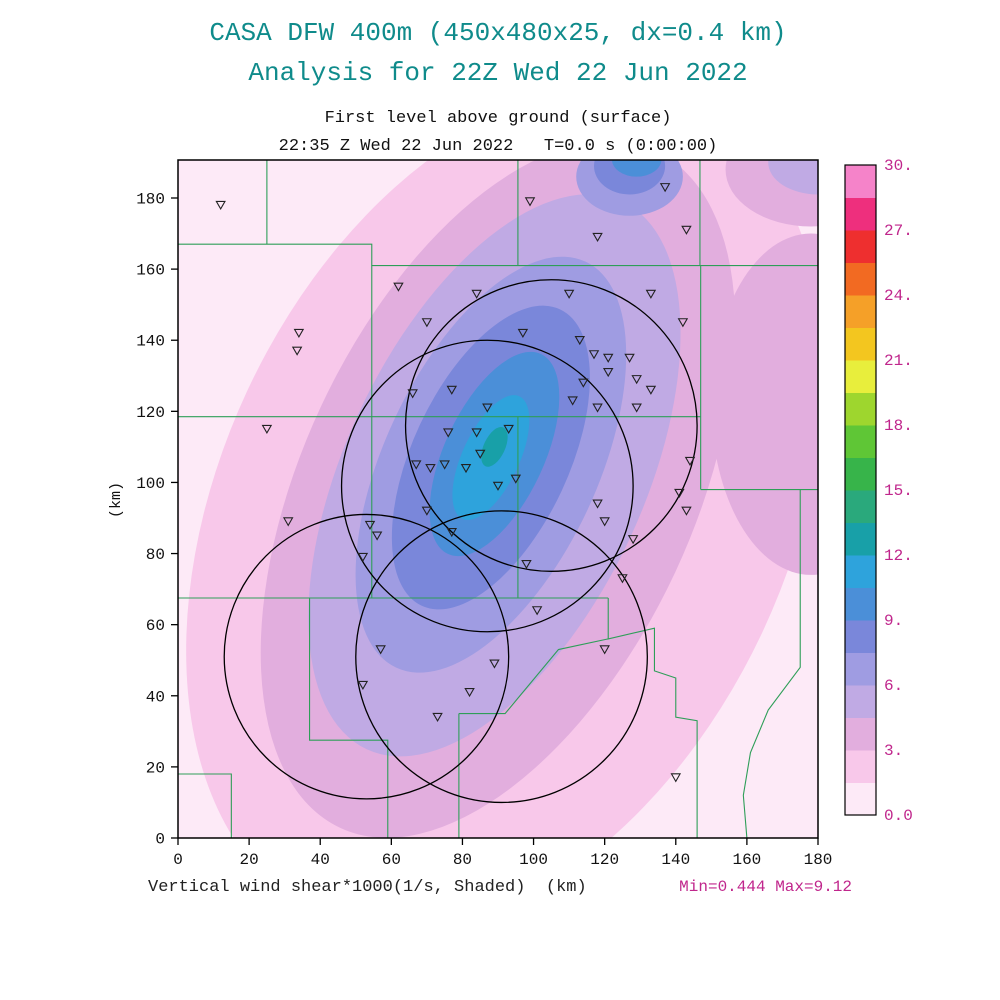 This screenshot has height=1000, width=1000. I want to click on sub-title: Analysis for 22Z Wed 22 Jun 2022, so click(497, 73).